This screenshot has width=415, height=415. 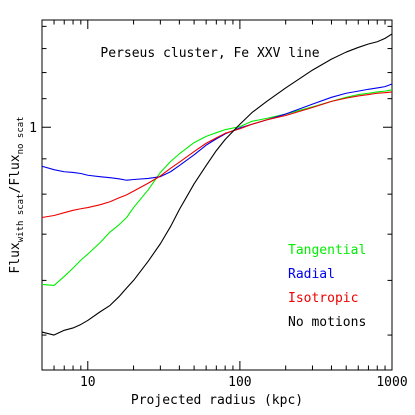 I want to click on y-axis-label-sub1: with scat, so click(x=21, y=217).